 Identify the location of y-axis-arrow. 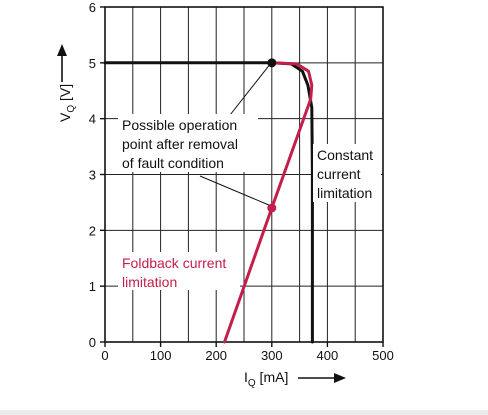
(62, 63).